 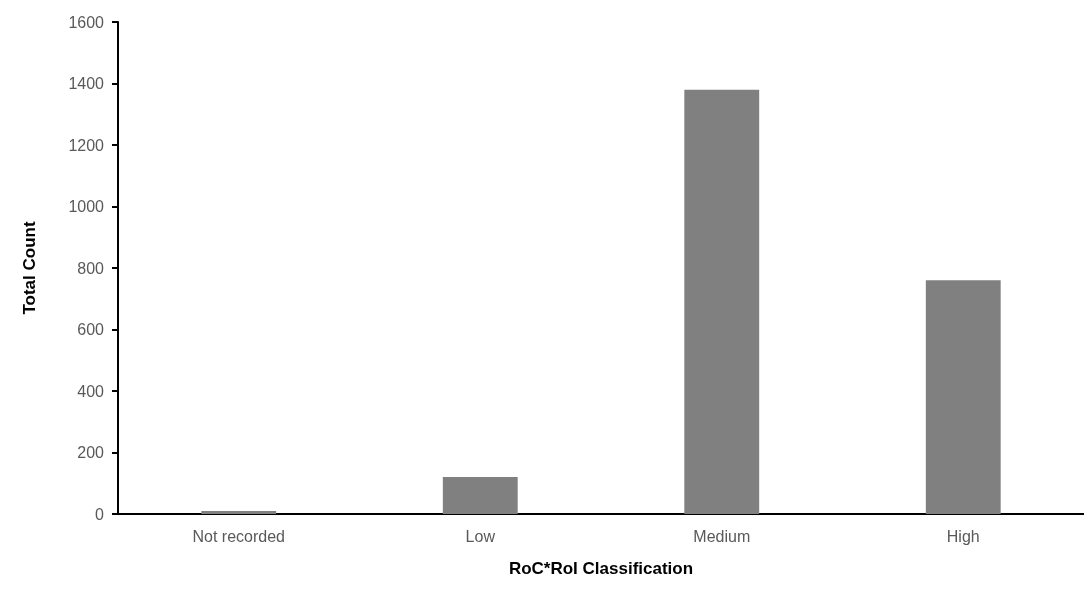 What do you see at coordinates (91, 329) in the screenshot?
I see `y-tick-label: 600` at bounding box center [91, 329].